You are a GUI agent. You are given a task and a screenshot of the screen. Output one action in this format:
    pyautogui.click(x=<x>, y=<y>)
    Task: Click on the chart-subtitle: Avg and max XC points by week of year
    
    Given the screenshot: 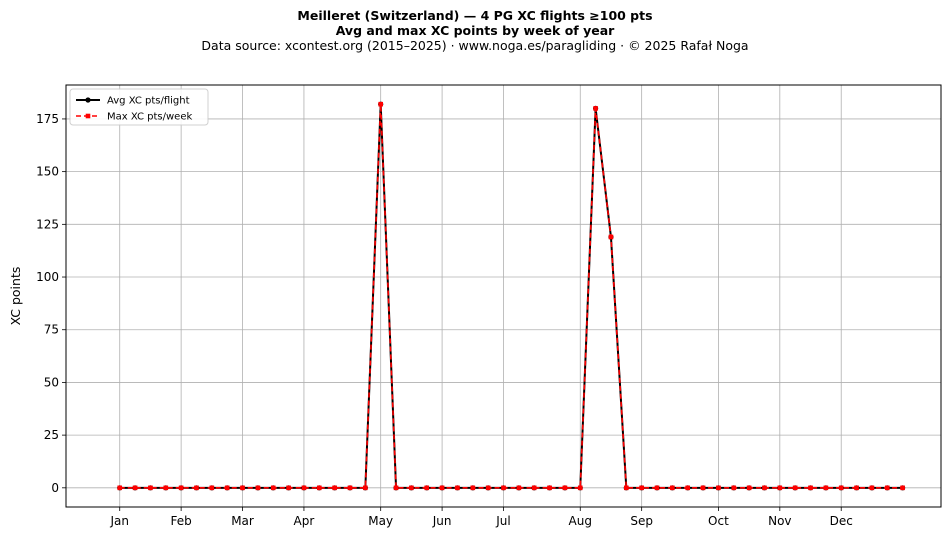 What is the action you would take?
    pyautogui.click(x=475, y=30)
    